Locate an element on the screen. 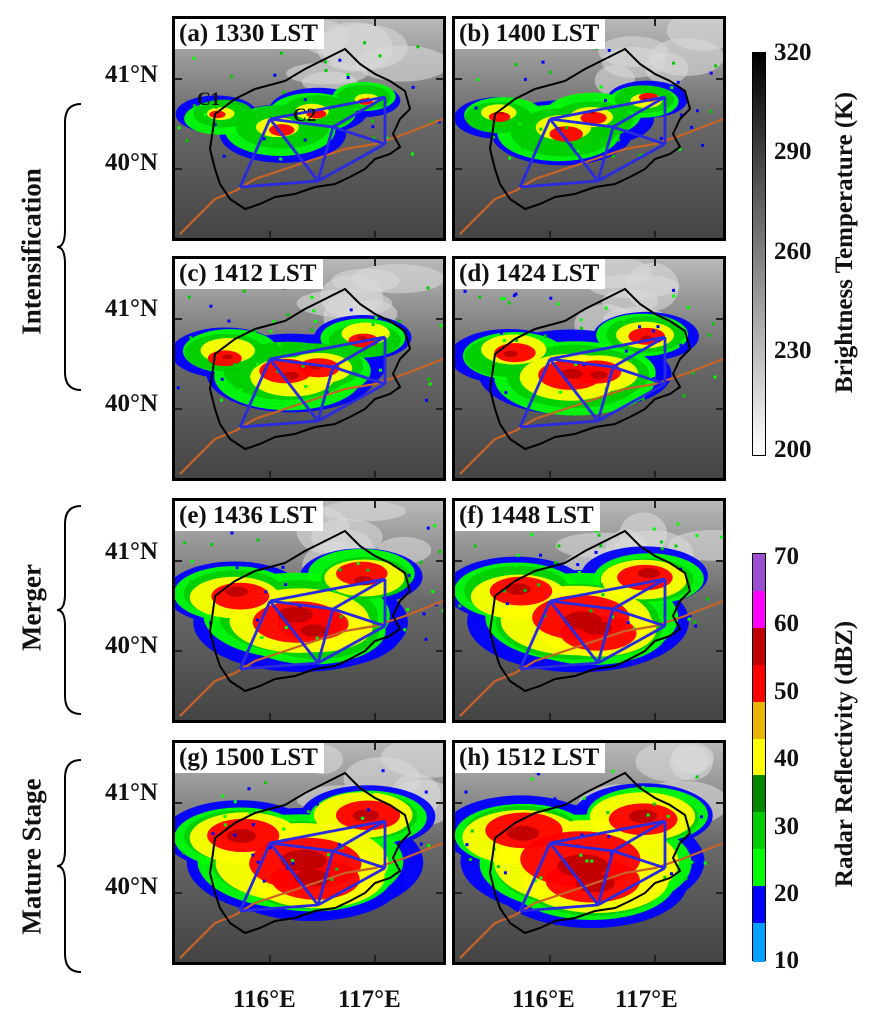  panel-label: (a) 1330 LST is located at coordinates (249, 34).